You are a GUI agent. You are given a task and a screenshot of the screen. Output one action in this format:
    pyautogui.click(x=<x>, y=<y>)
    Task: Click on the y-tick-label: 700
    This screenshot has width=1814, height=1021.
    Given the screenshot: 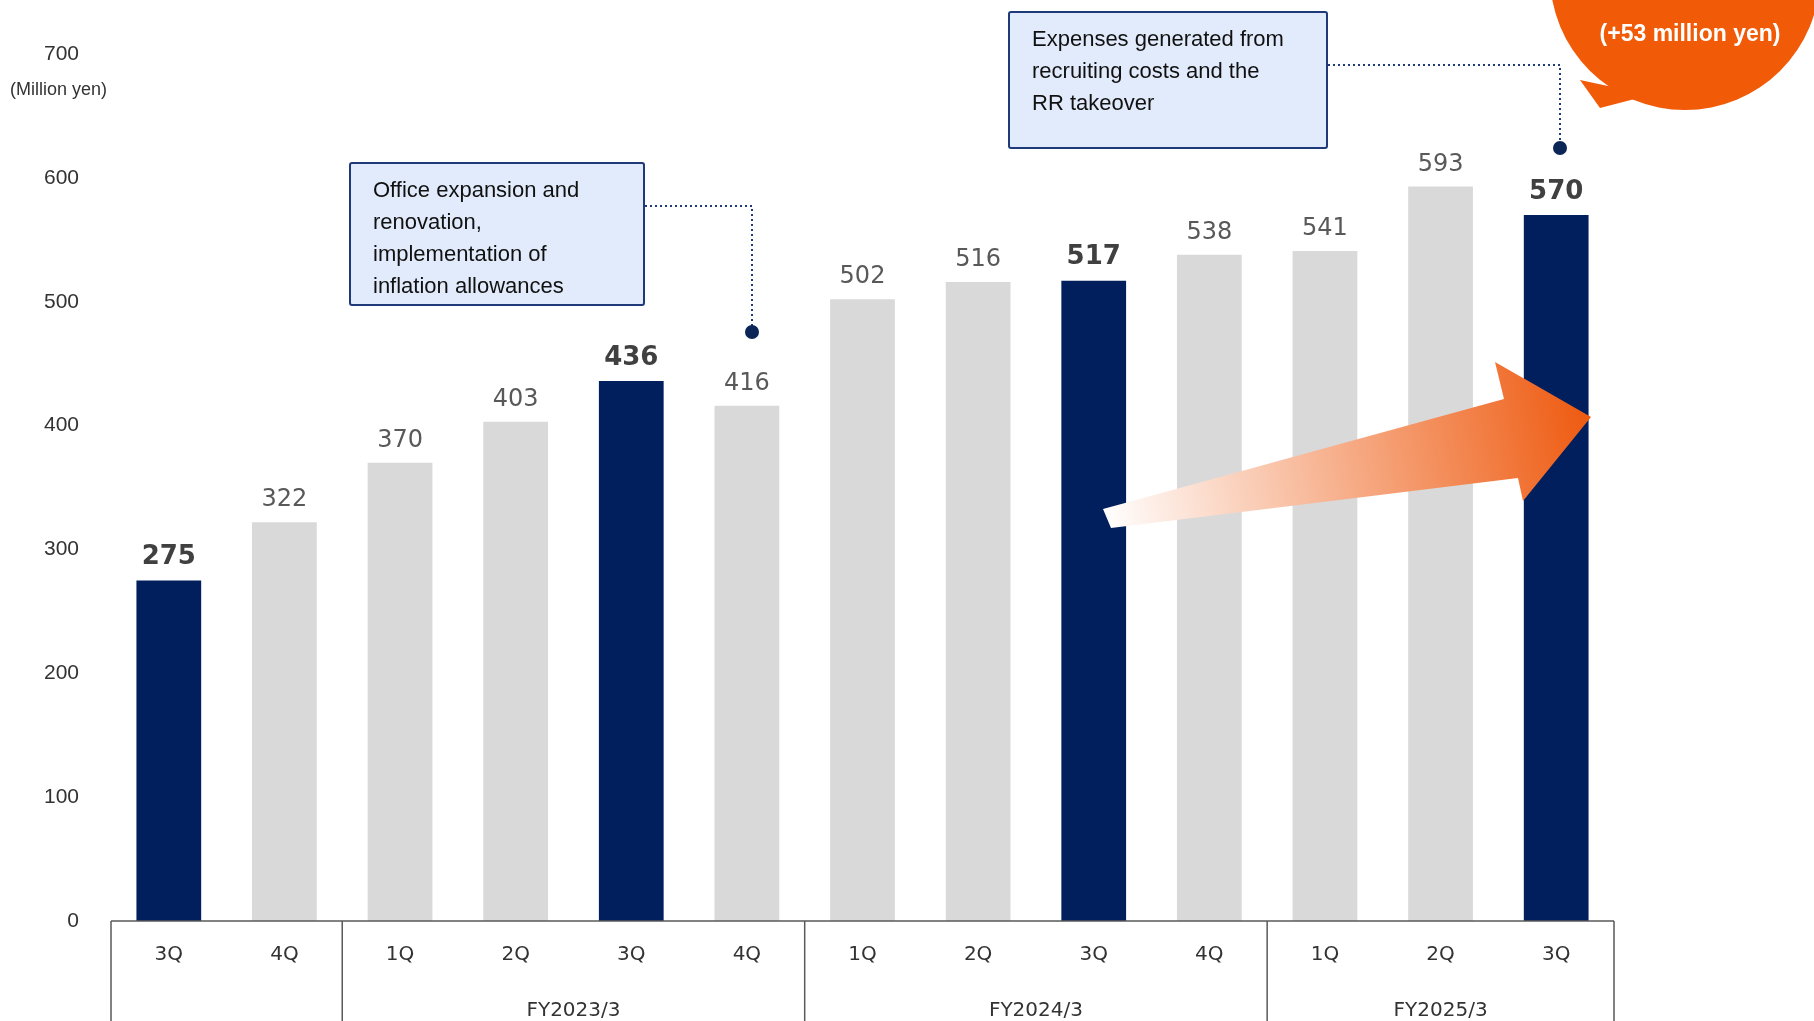 What is the action you would take?
    pyautogui.click(x=61, y=52)
    